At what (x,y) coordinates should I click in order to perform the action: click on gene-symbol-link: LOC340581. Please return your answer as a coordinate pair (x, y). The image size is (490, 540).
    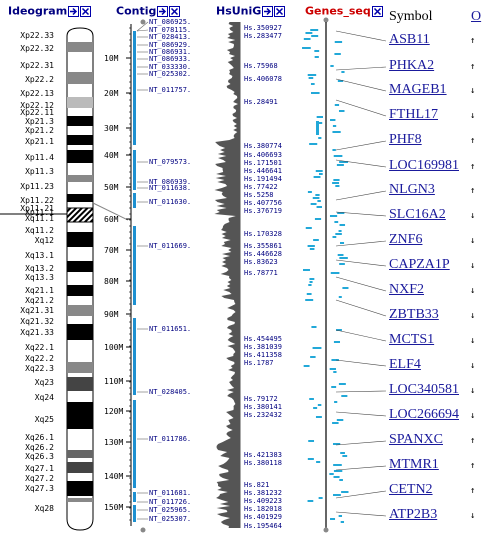
    Looking at the image, I should click on (424, 389).